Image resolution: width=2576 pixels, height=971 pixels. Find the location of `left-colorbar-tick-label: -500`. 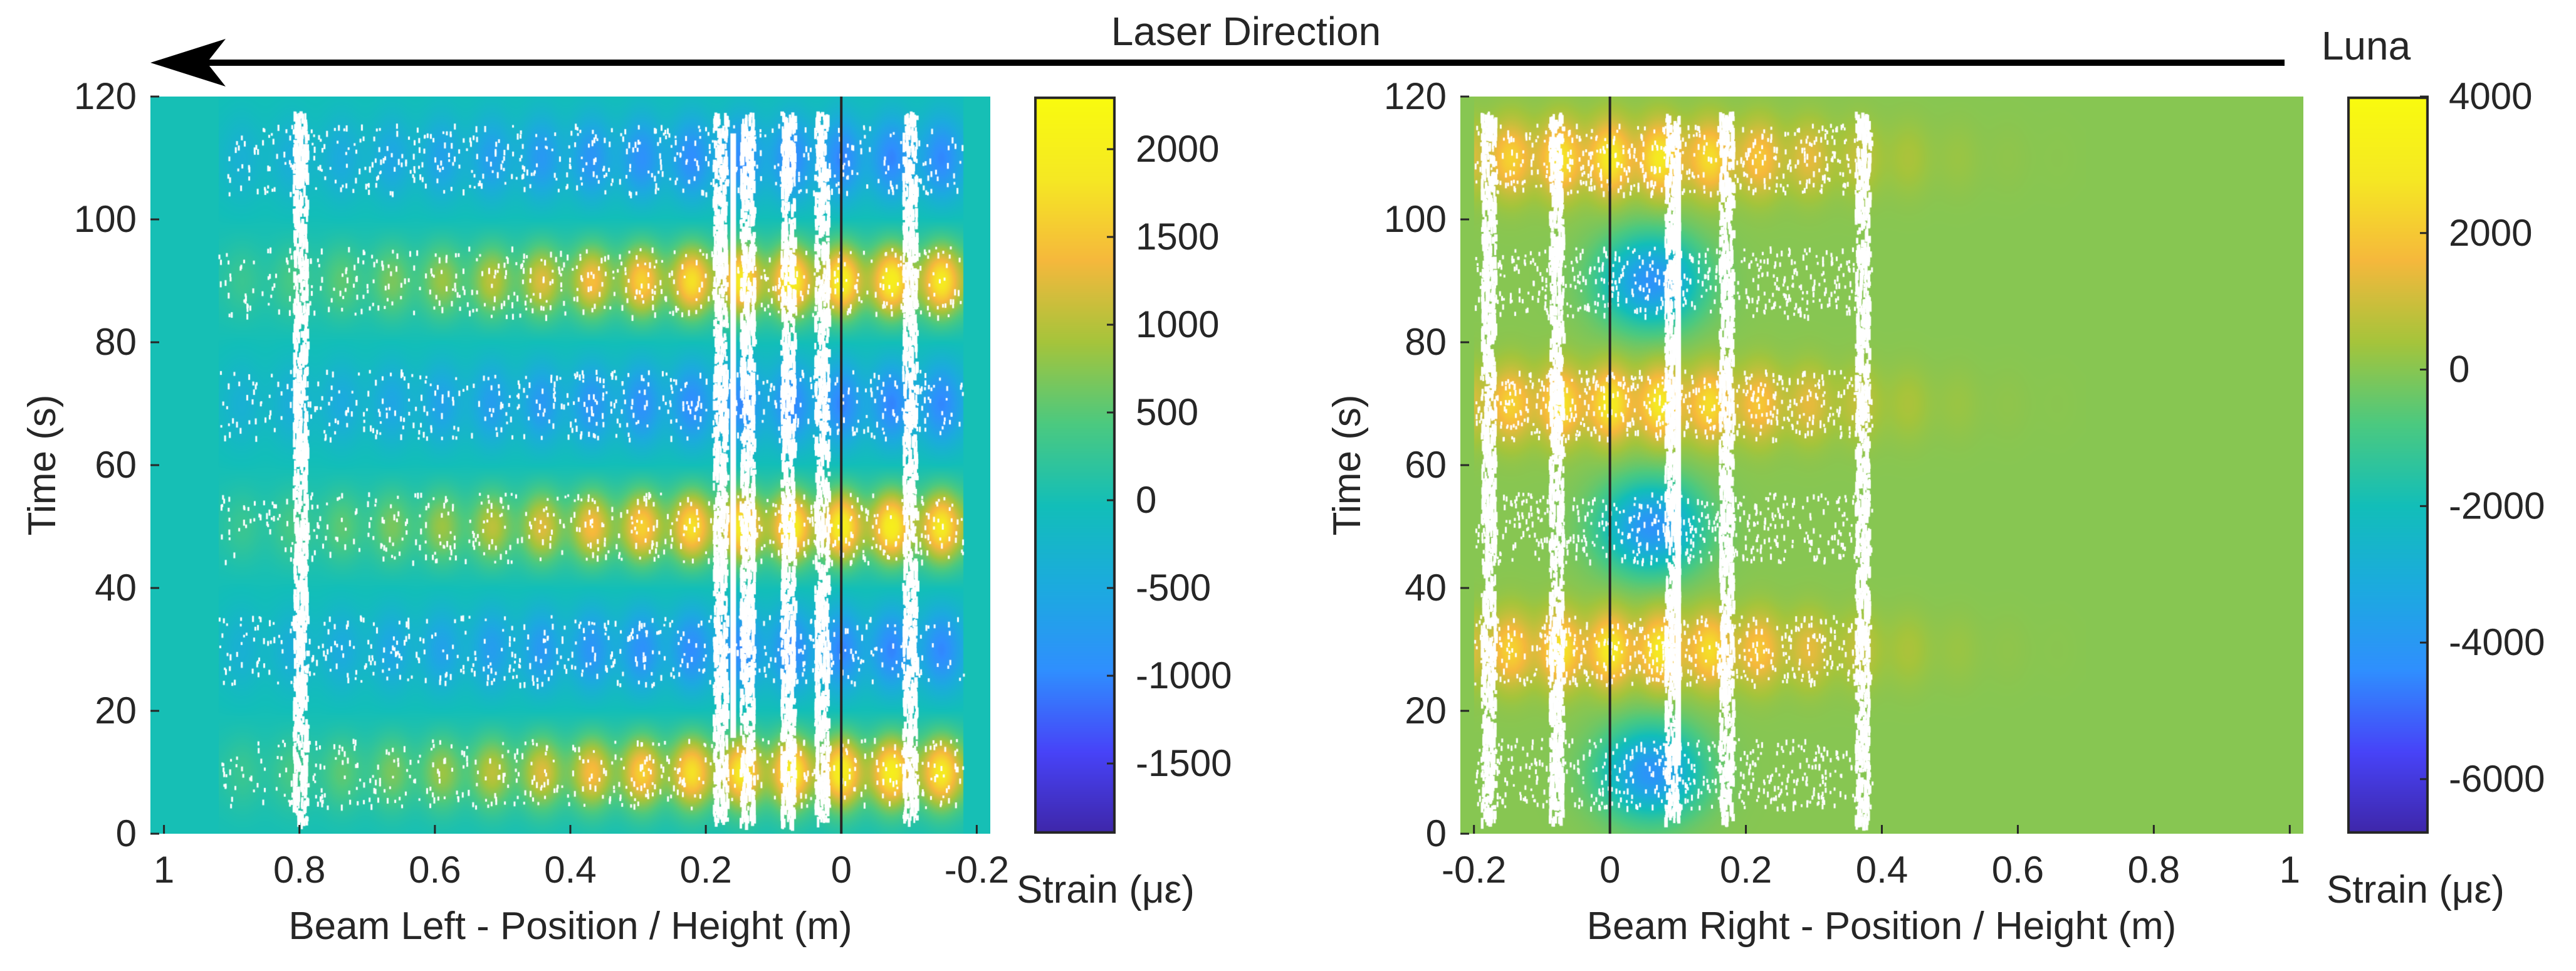

left-colorbar-tick-label: -500 is located at coordinates (1173, 588).